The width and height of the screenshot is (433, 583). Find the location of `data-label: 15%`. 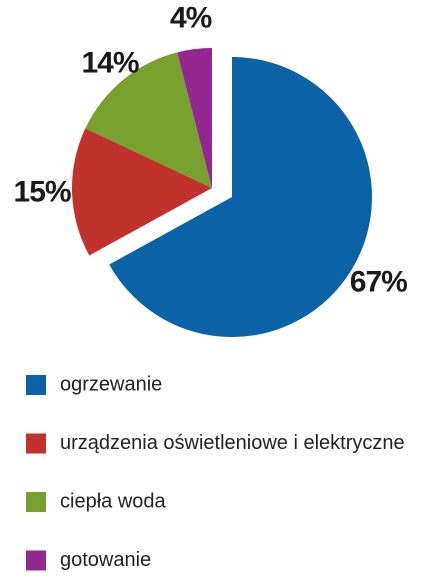

data-label: 15% is located at coordinates (42, 191).